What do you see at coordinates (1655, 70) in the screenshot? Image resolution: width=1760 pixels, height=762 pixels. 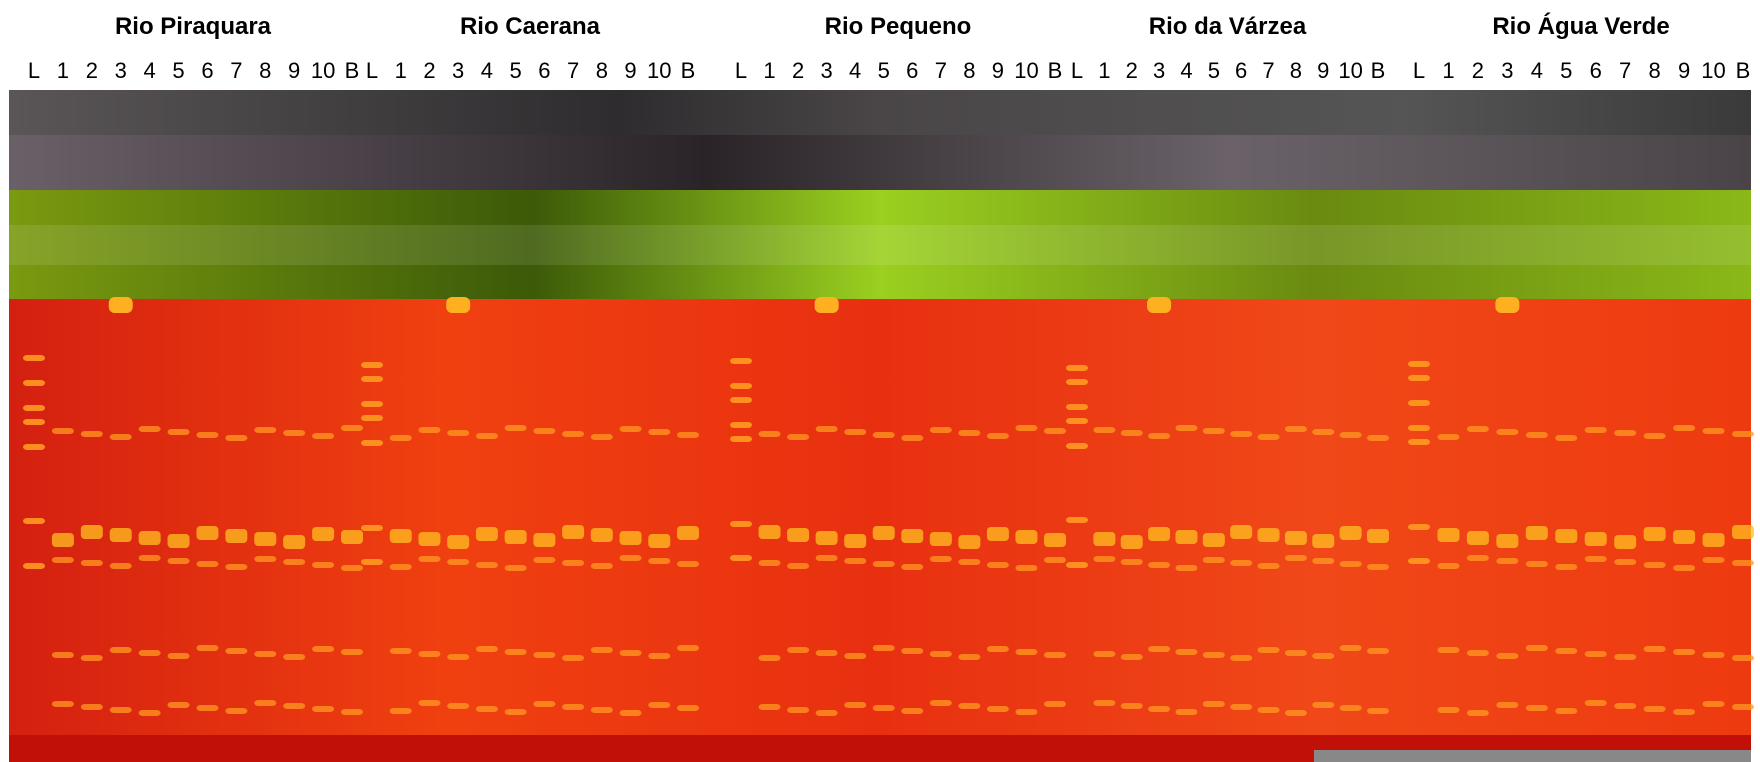 I see `lane-label: 8` at bounding box center [1655, 70].